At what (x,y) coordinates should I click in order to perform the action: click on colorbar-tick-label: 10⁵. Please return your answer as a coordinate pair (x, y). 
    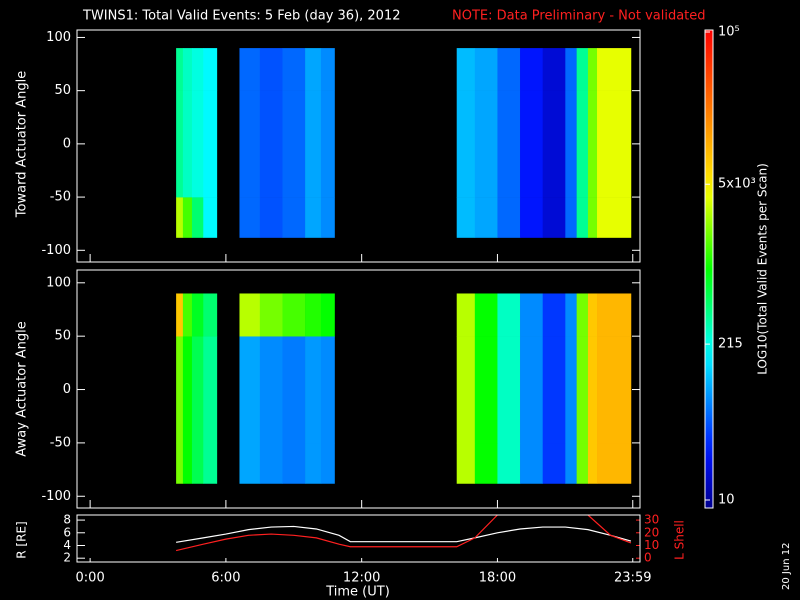
    Looking at the image, I should click on (729, 32).